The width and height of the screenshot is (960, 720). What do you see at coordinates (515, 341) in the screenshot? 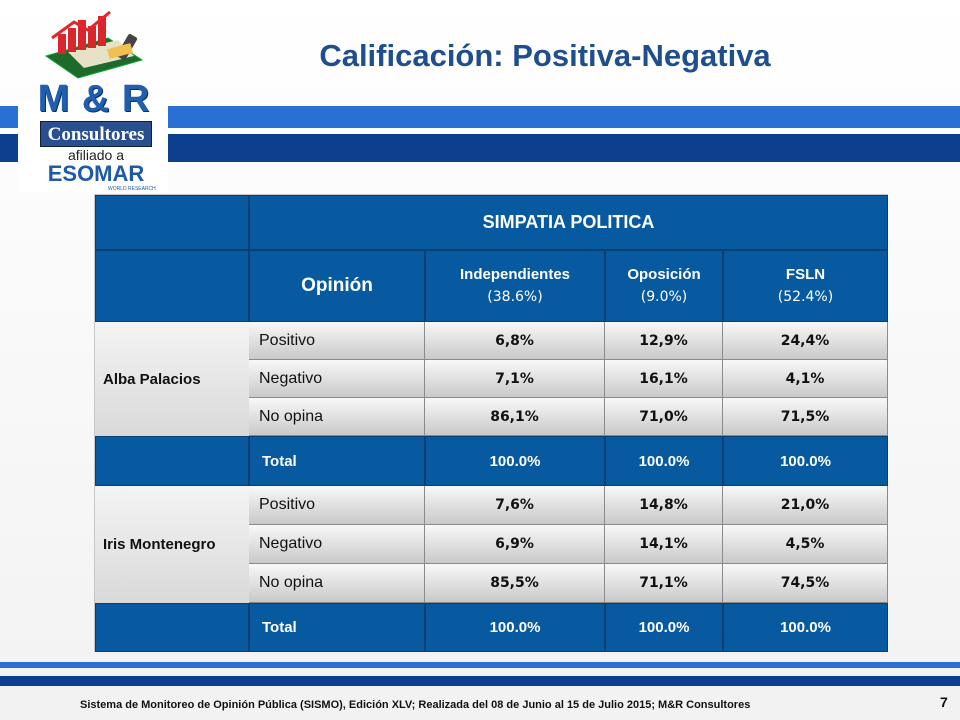
I see `value-cell: 6,8%` at bounding box center [515, 341].